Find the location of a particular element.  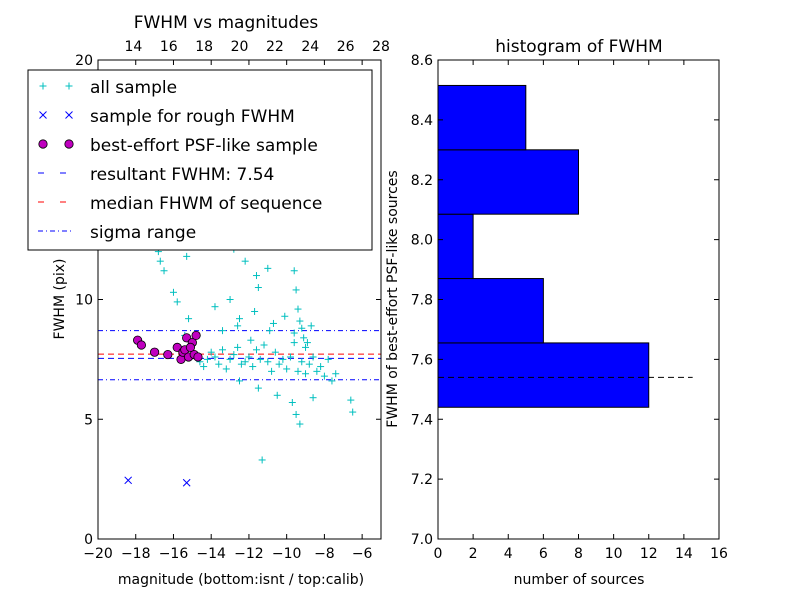

histogram-bars is located at coordinates (543, 246).